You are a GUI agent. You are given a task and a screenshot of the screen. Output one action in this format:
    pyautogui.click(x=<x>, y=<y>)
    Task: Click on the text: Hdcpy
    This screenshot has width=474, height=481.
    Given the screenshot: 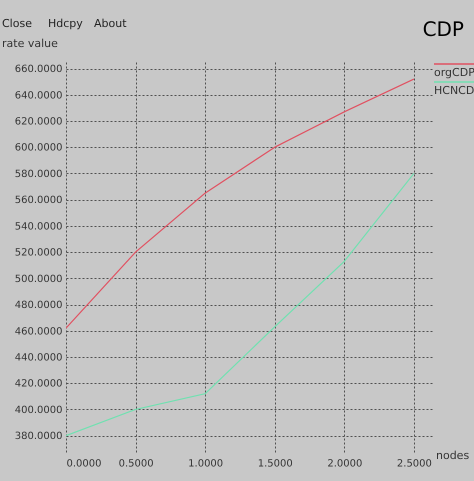 What is the action you would take?
    pyautogui.click(x=66, y=23)
    